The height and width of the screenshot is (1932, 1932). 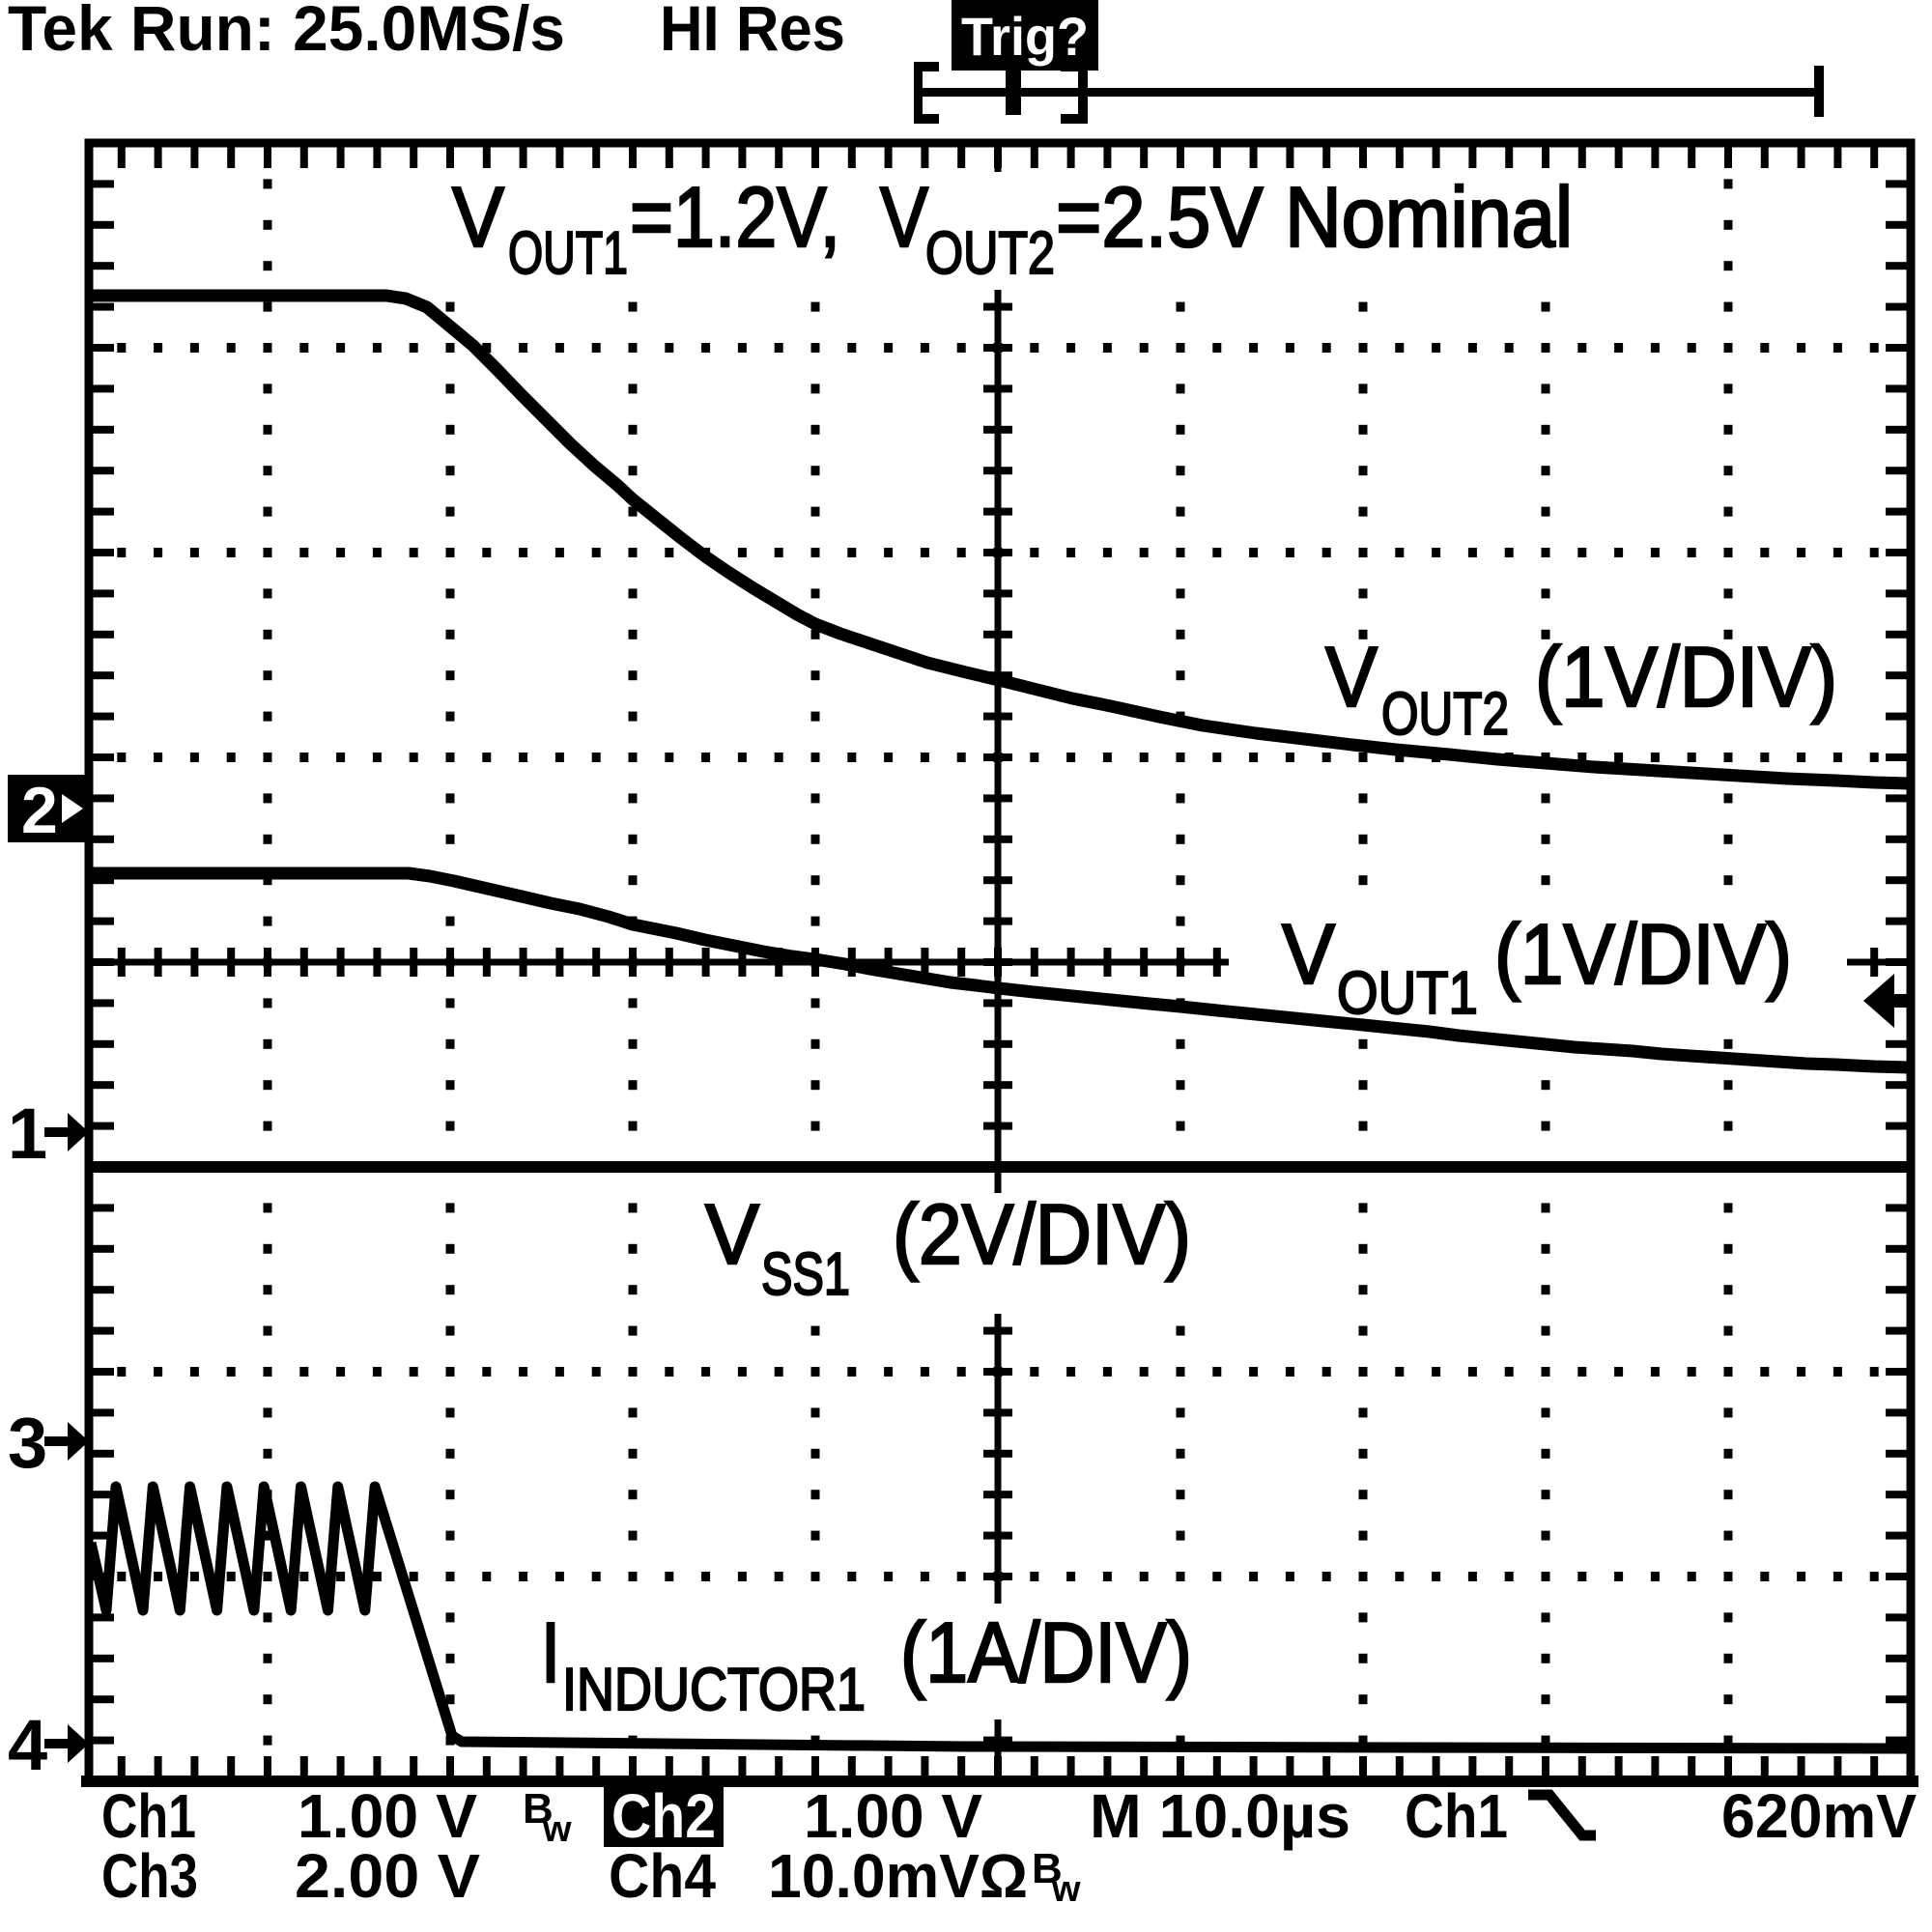 I want to click on svg-text: 2.00 V, so click(x=387, y=1876).